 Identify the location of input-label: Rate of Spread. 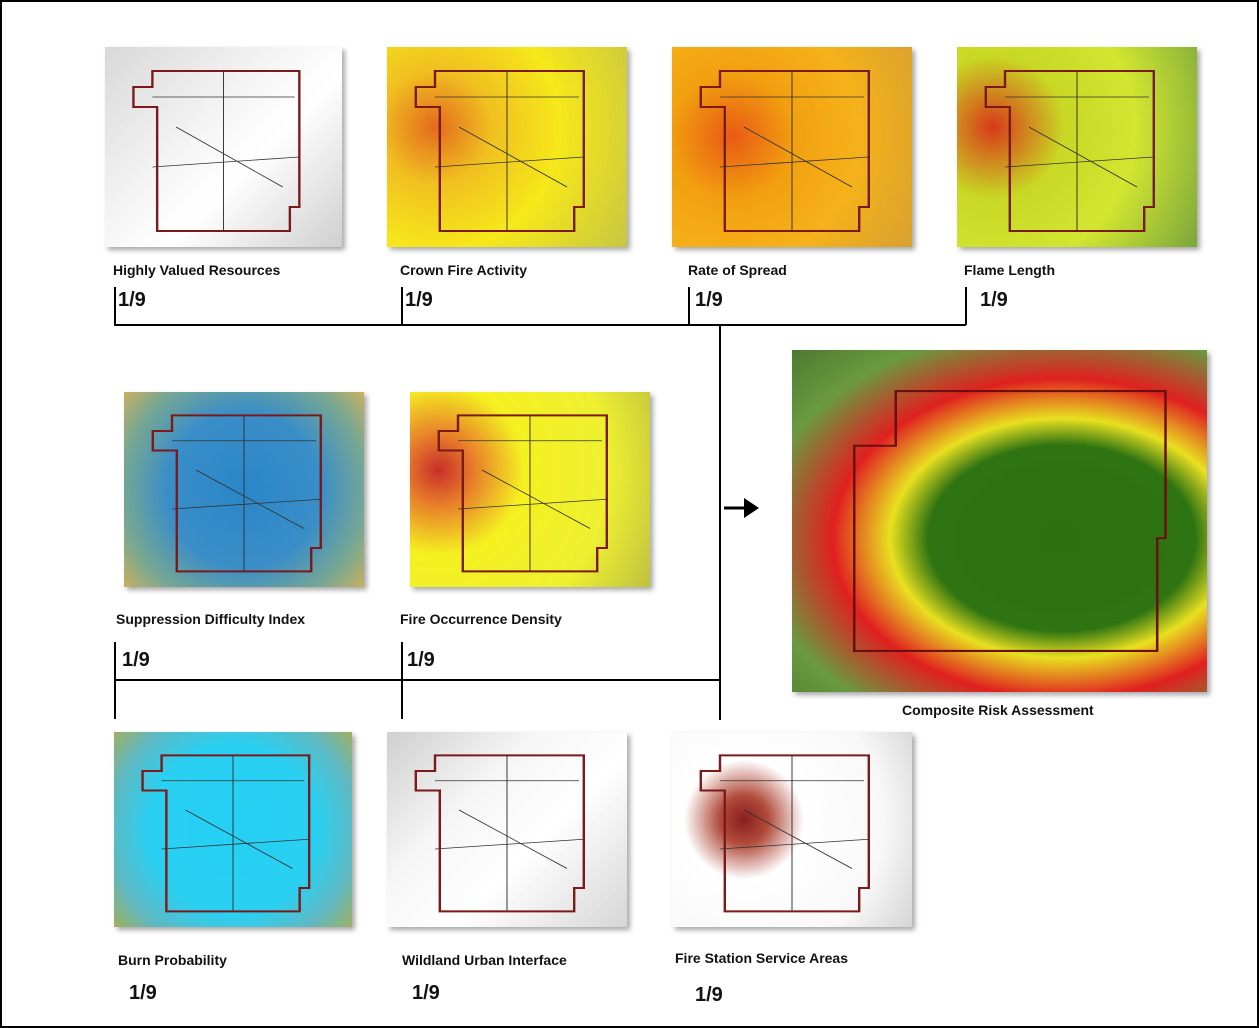
(737, 270).